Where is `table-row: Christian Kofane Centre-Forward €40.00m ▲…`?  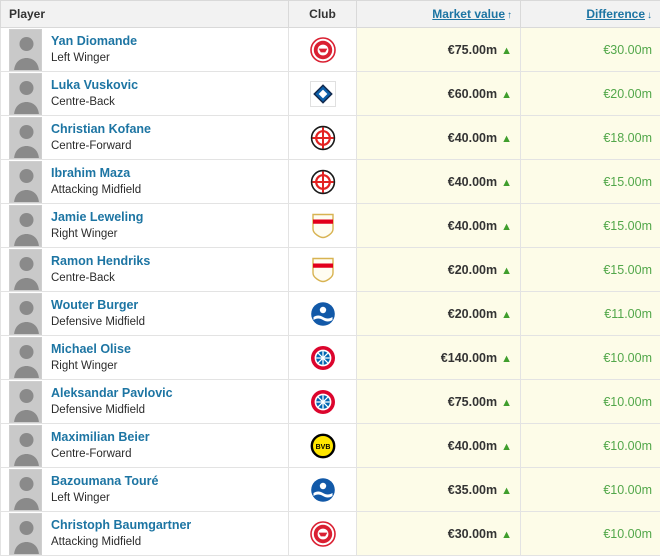
table-row: Christian Kofane Centre-Forward €40.00m ▲… is located at coordinates (330, 138).